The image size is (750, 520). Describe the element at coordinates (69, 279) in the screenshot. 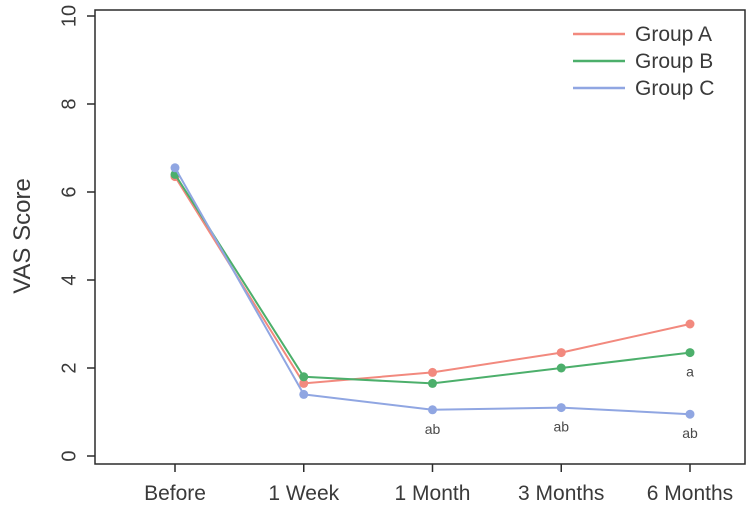

I see `y-tick-label: 4` at that location.